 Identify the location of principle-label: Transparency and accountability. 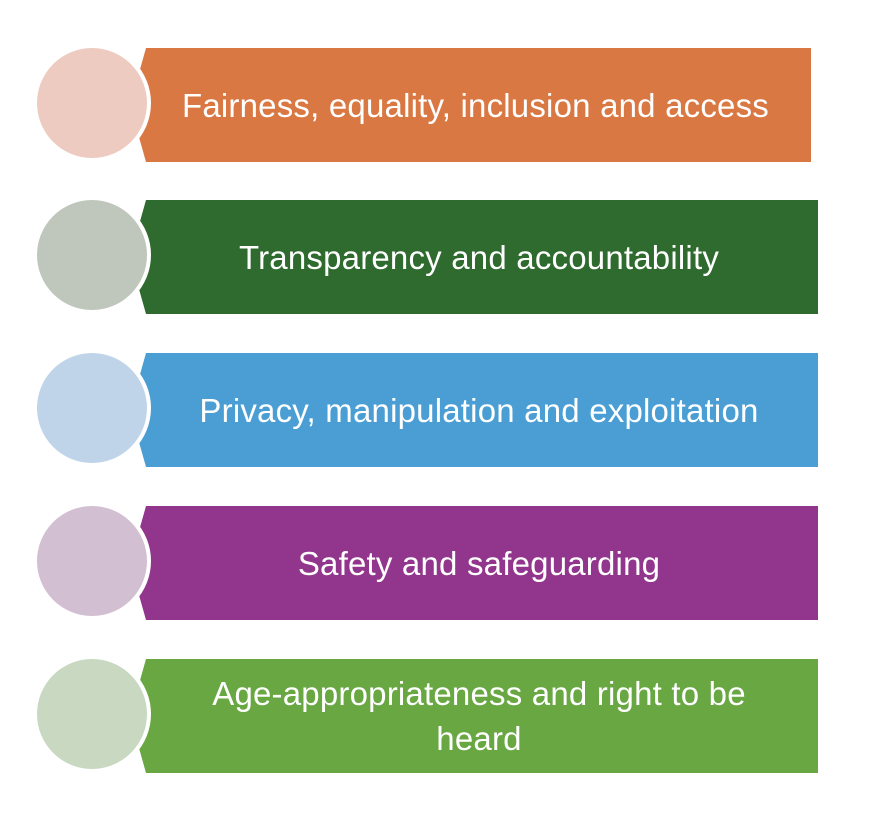
(479, 257).